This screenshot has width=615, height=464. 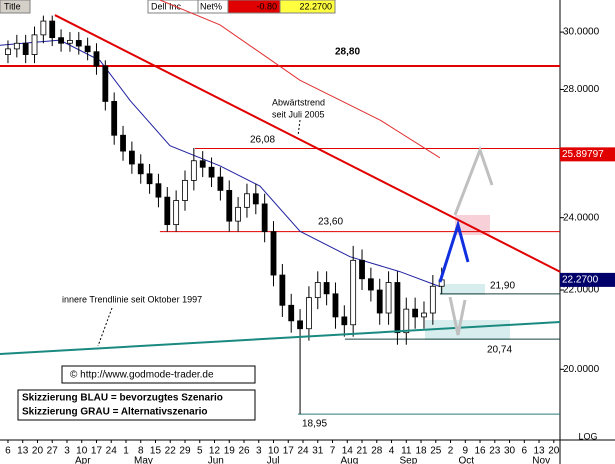 I want to click on title-text: Title, so click(x=12, y=6).